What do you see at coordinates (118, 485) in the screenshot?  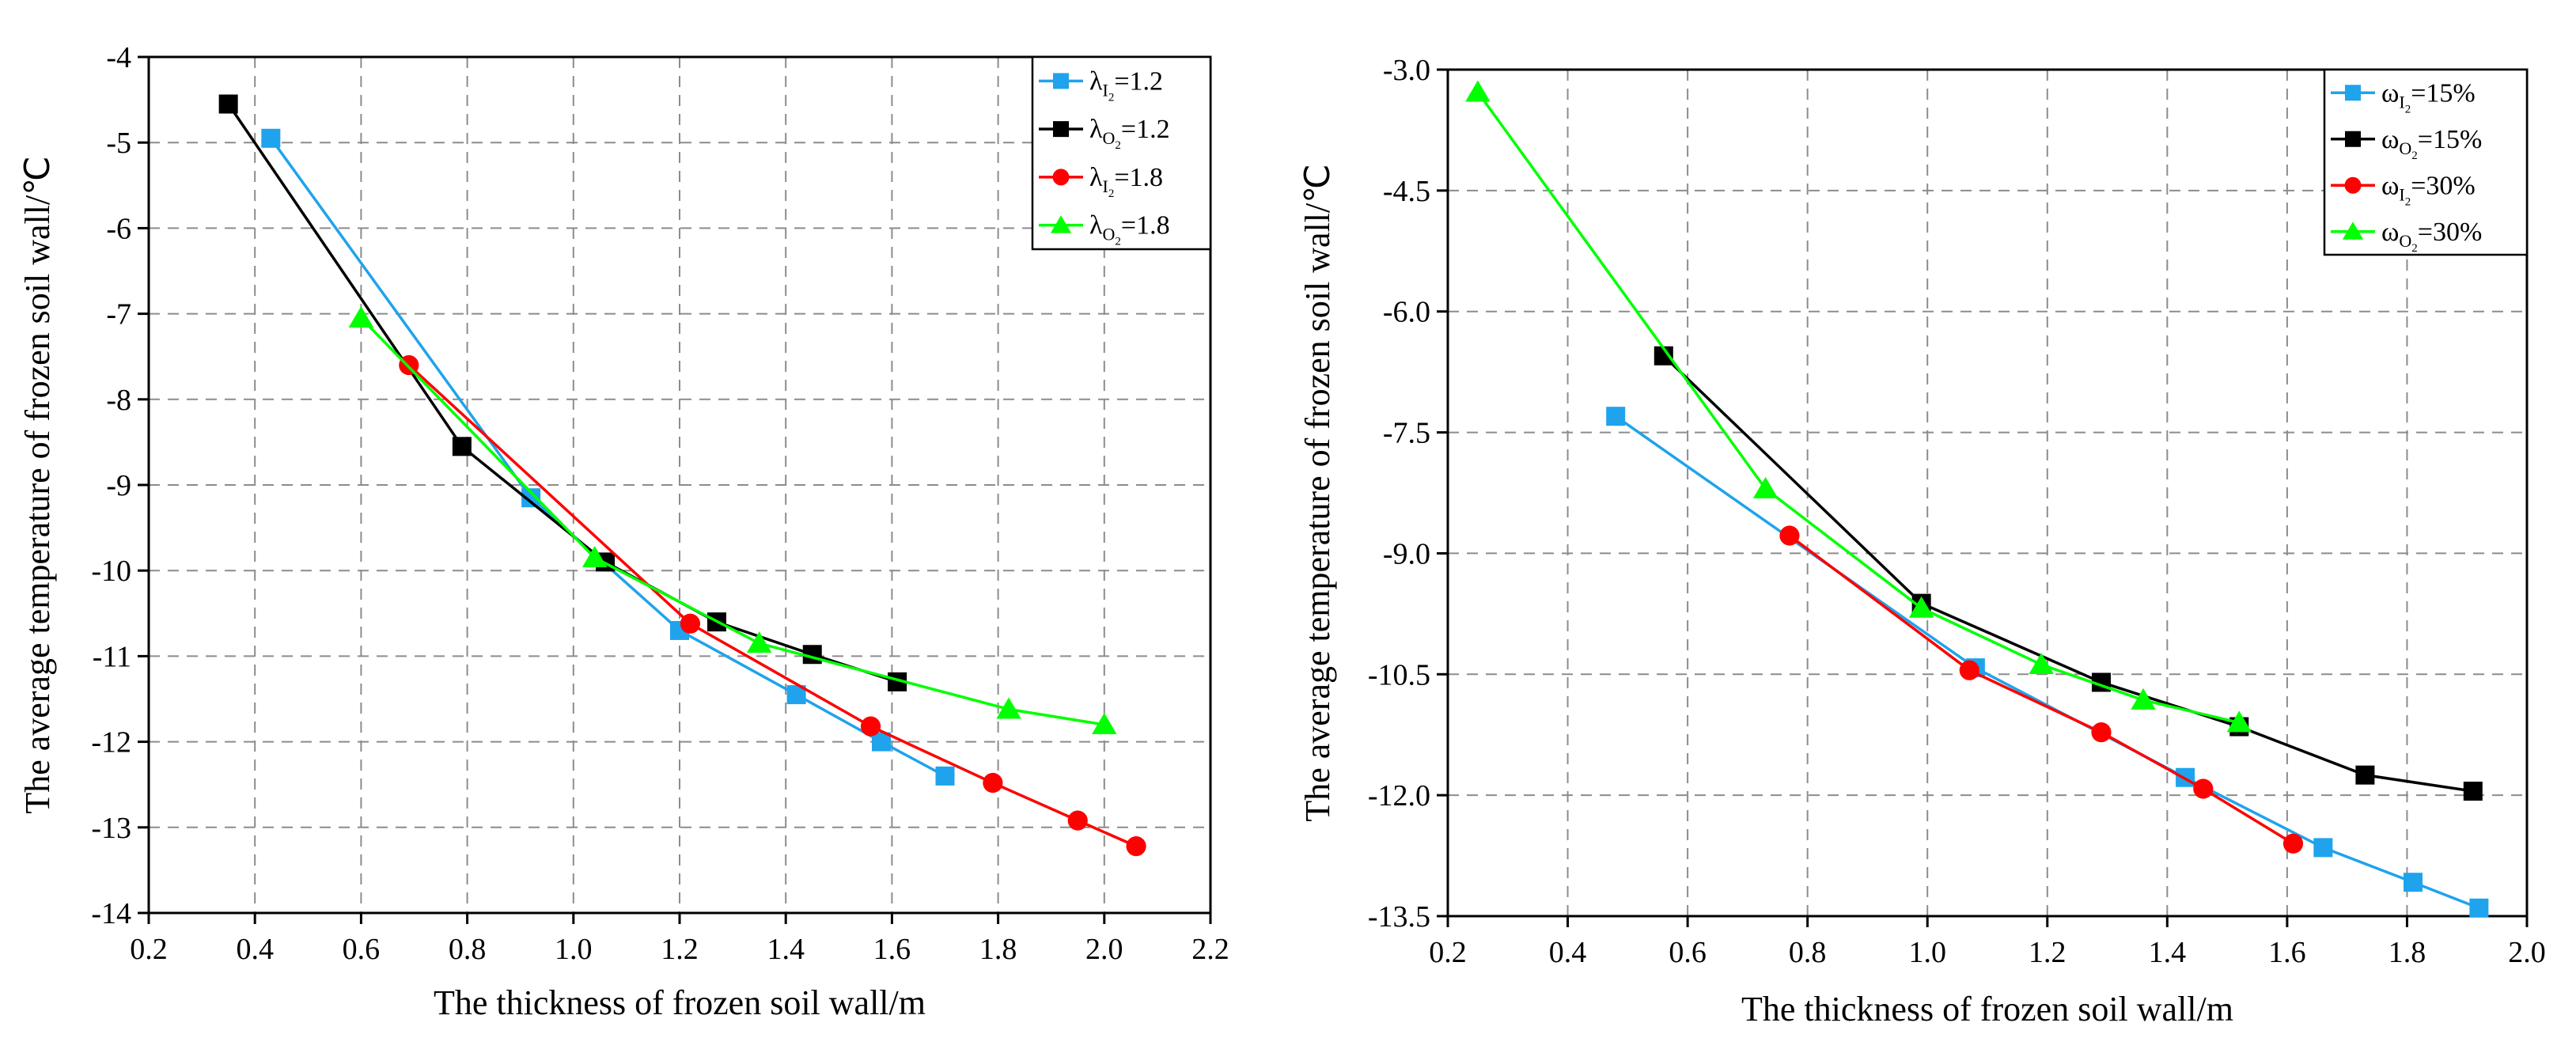 I see `y-tick-label: -9` at bounding box center [118, 485].